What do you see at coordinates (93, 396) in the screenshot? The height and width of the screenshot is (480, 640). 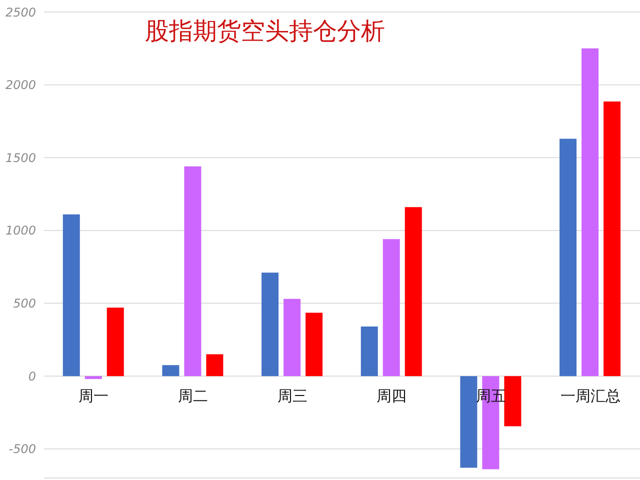 I see `x-tick-label: 周一` at bounding box center [93, 396].